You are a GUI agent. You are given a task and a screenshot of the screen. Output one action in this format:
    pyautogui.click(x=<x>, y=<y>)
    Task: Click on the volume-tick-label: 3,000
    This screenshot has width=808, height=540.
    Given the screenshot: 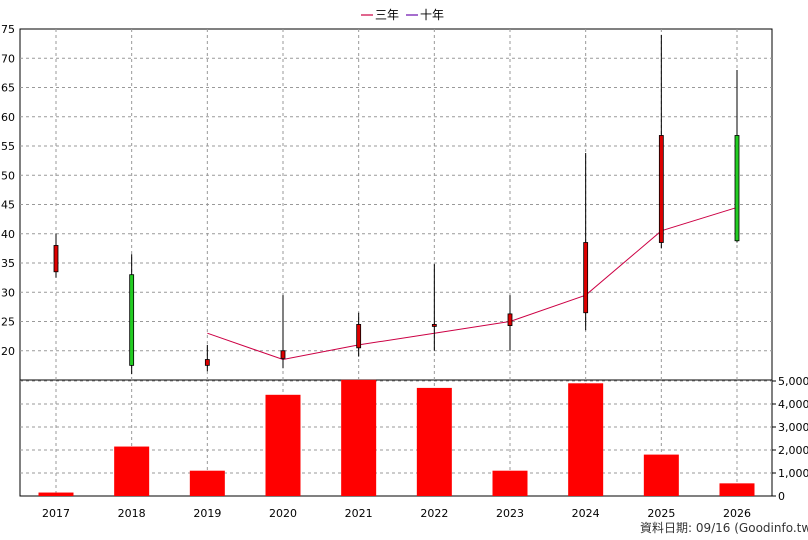 What is the action you would take?
    pyautogui.click(x=793, y=427)
    